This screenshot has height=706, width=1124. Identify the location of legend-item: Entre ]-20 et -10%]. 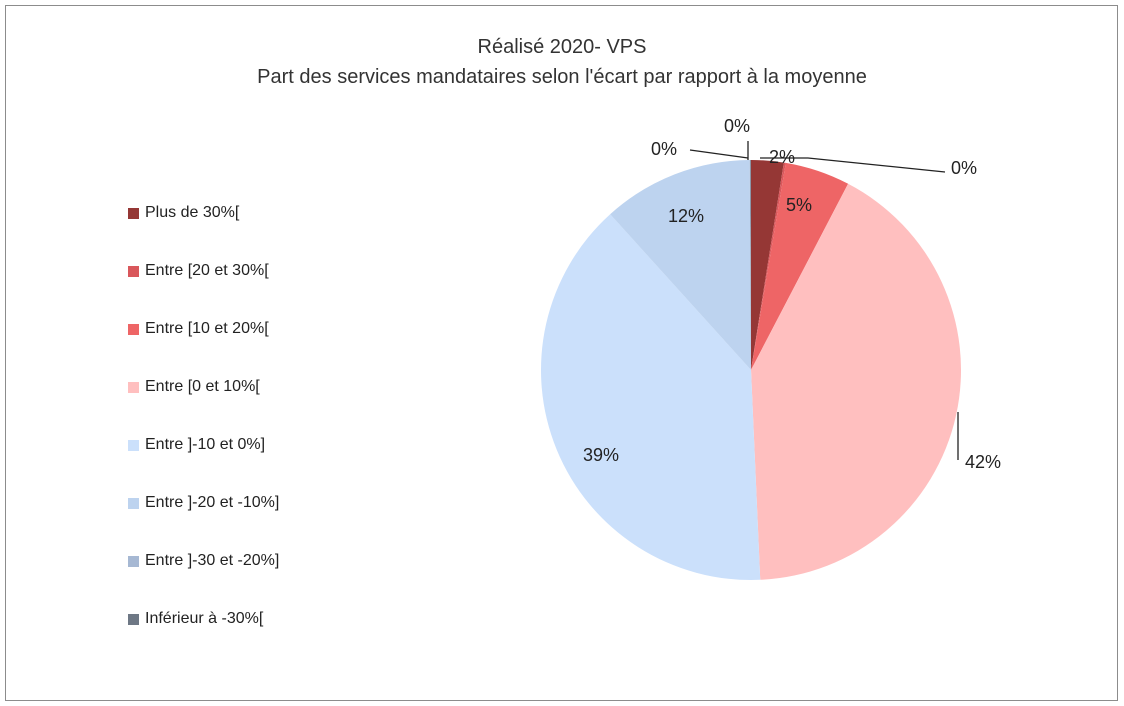
(203, 503).